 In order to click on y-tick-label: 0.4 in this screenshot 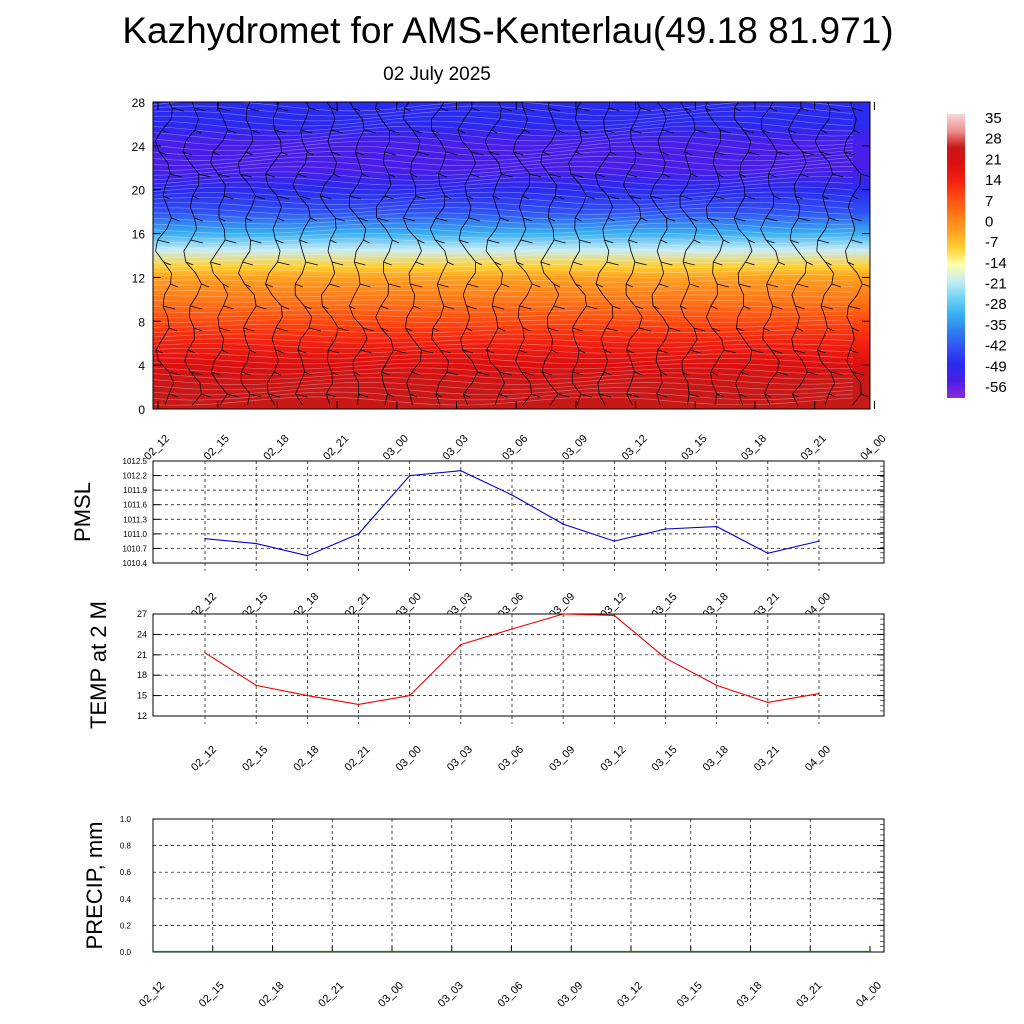, I will do `click(126, 899)`.